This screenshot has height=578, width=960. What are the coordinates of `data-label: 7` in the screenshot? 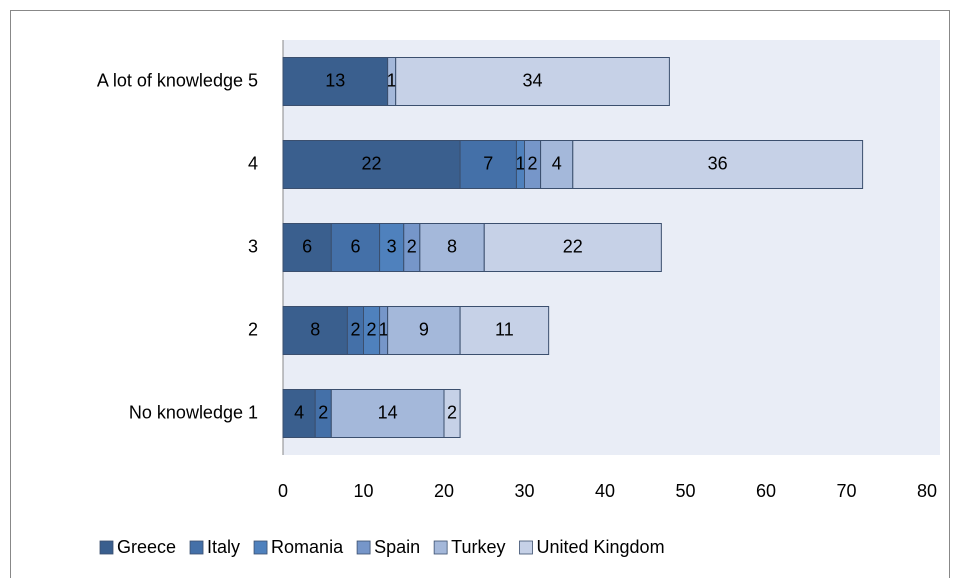 It's located at (488, 163).